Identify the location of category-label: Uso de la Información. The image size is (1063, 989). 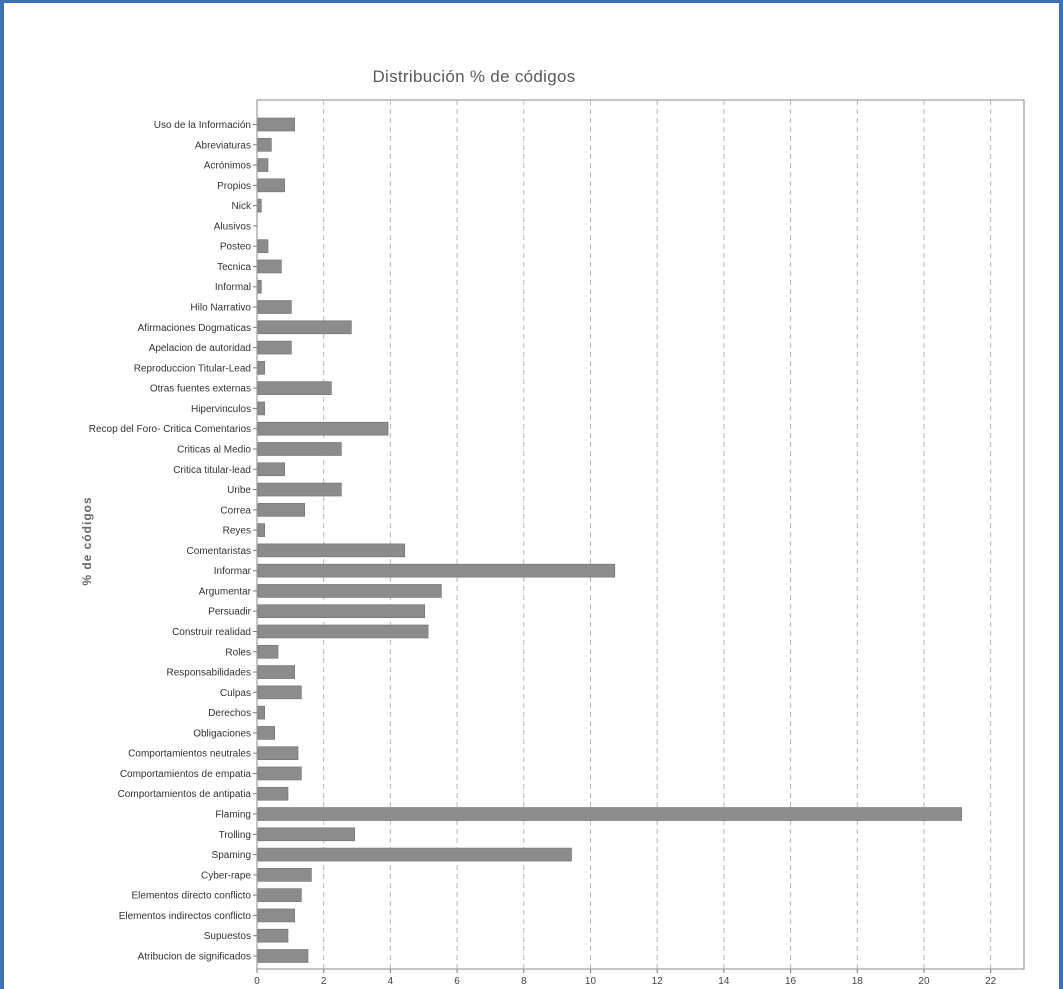
(202, 125).